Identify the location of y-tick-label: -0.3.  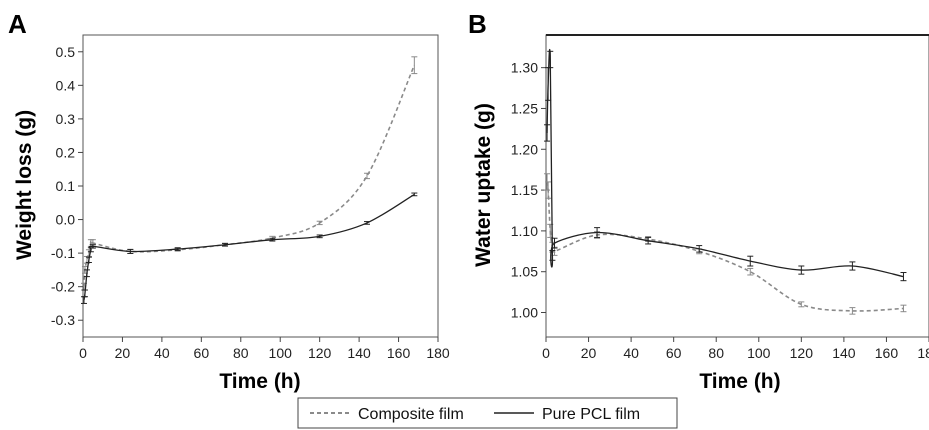
(63, 320).